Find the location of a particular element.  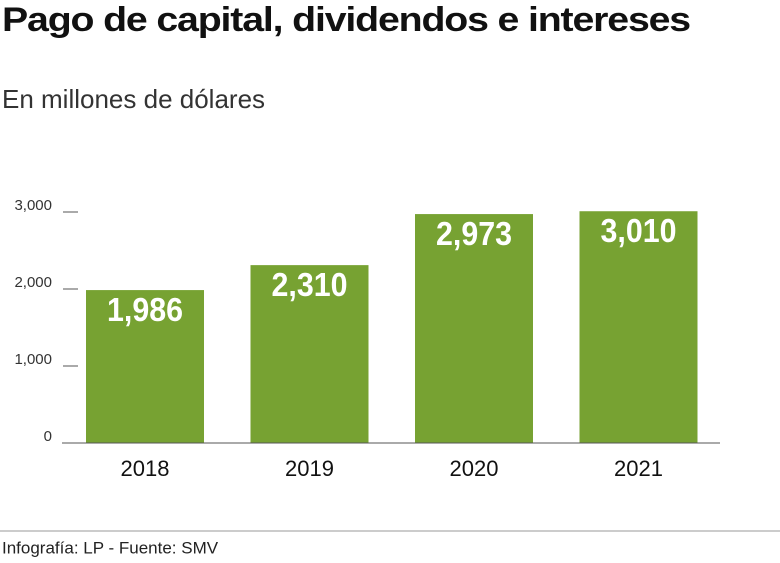

chart-subtitle: En millones de dólares is located at coordinates (133, 99).